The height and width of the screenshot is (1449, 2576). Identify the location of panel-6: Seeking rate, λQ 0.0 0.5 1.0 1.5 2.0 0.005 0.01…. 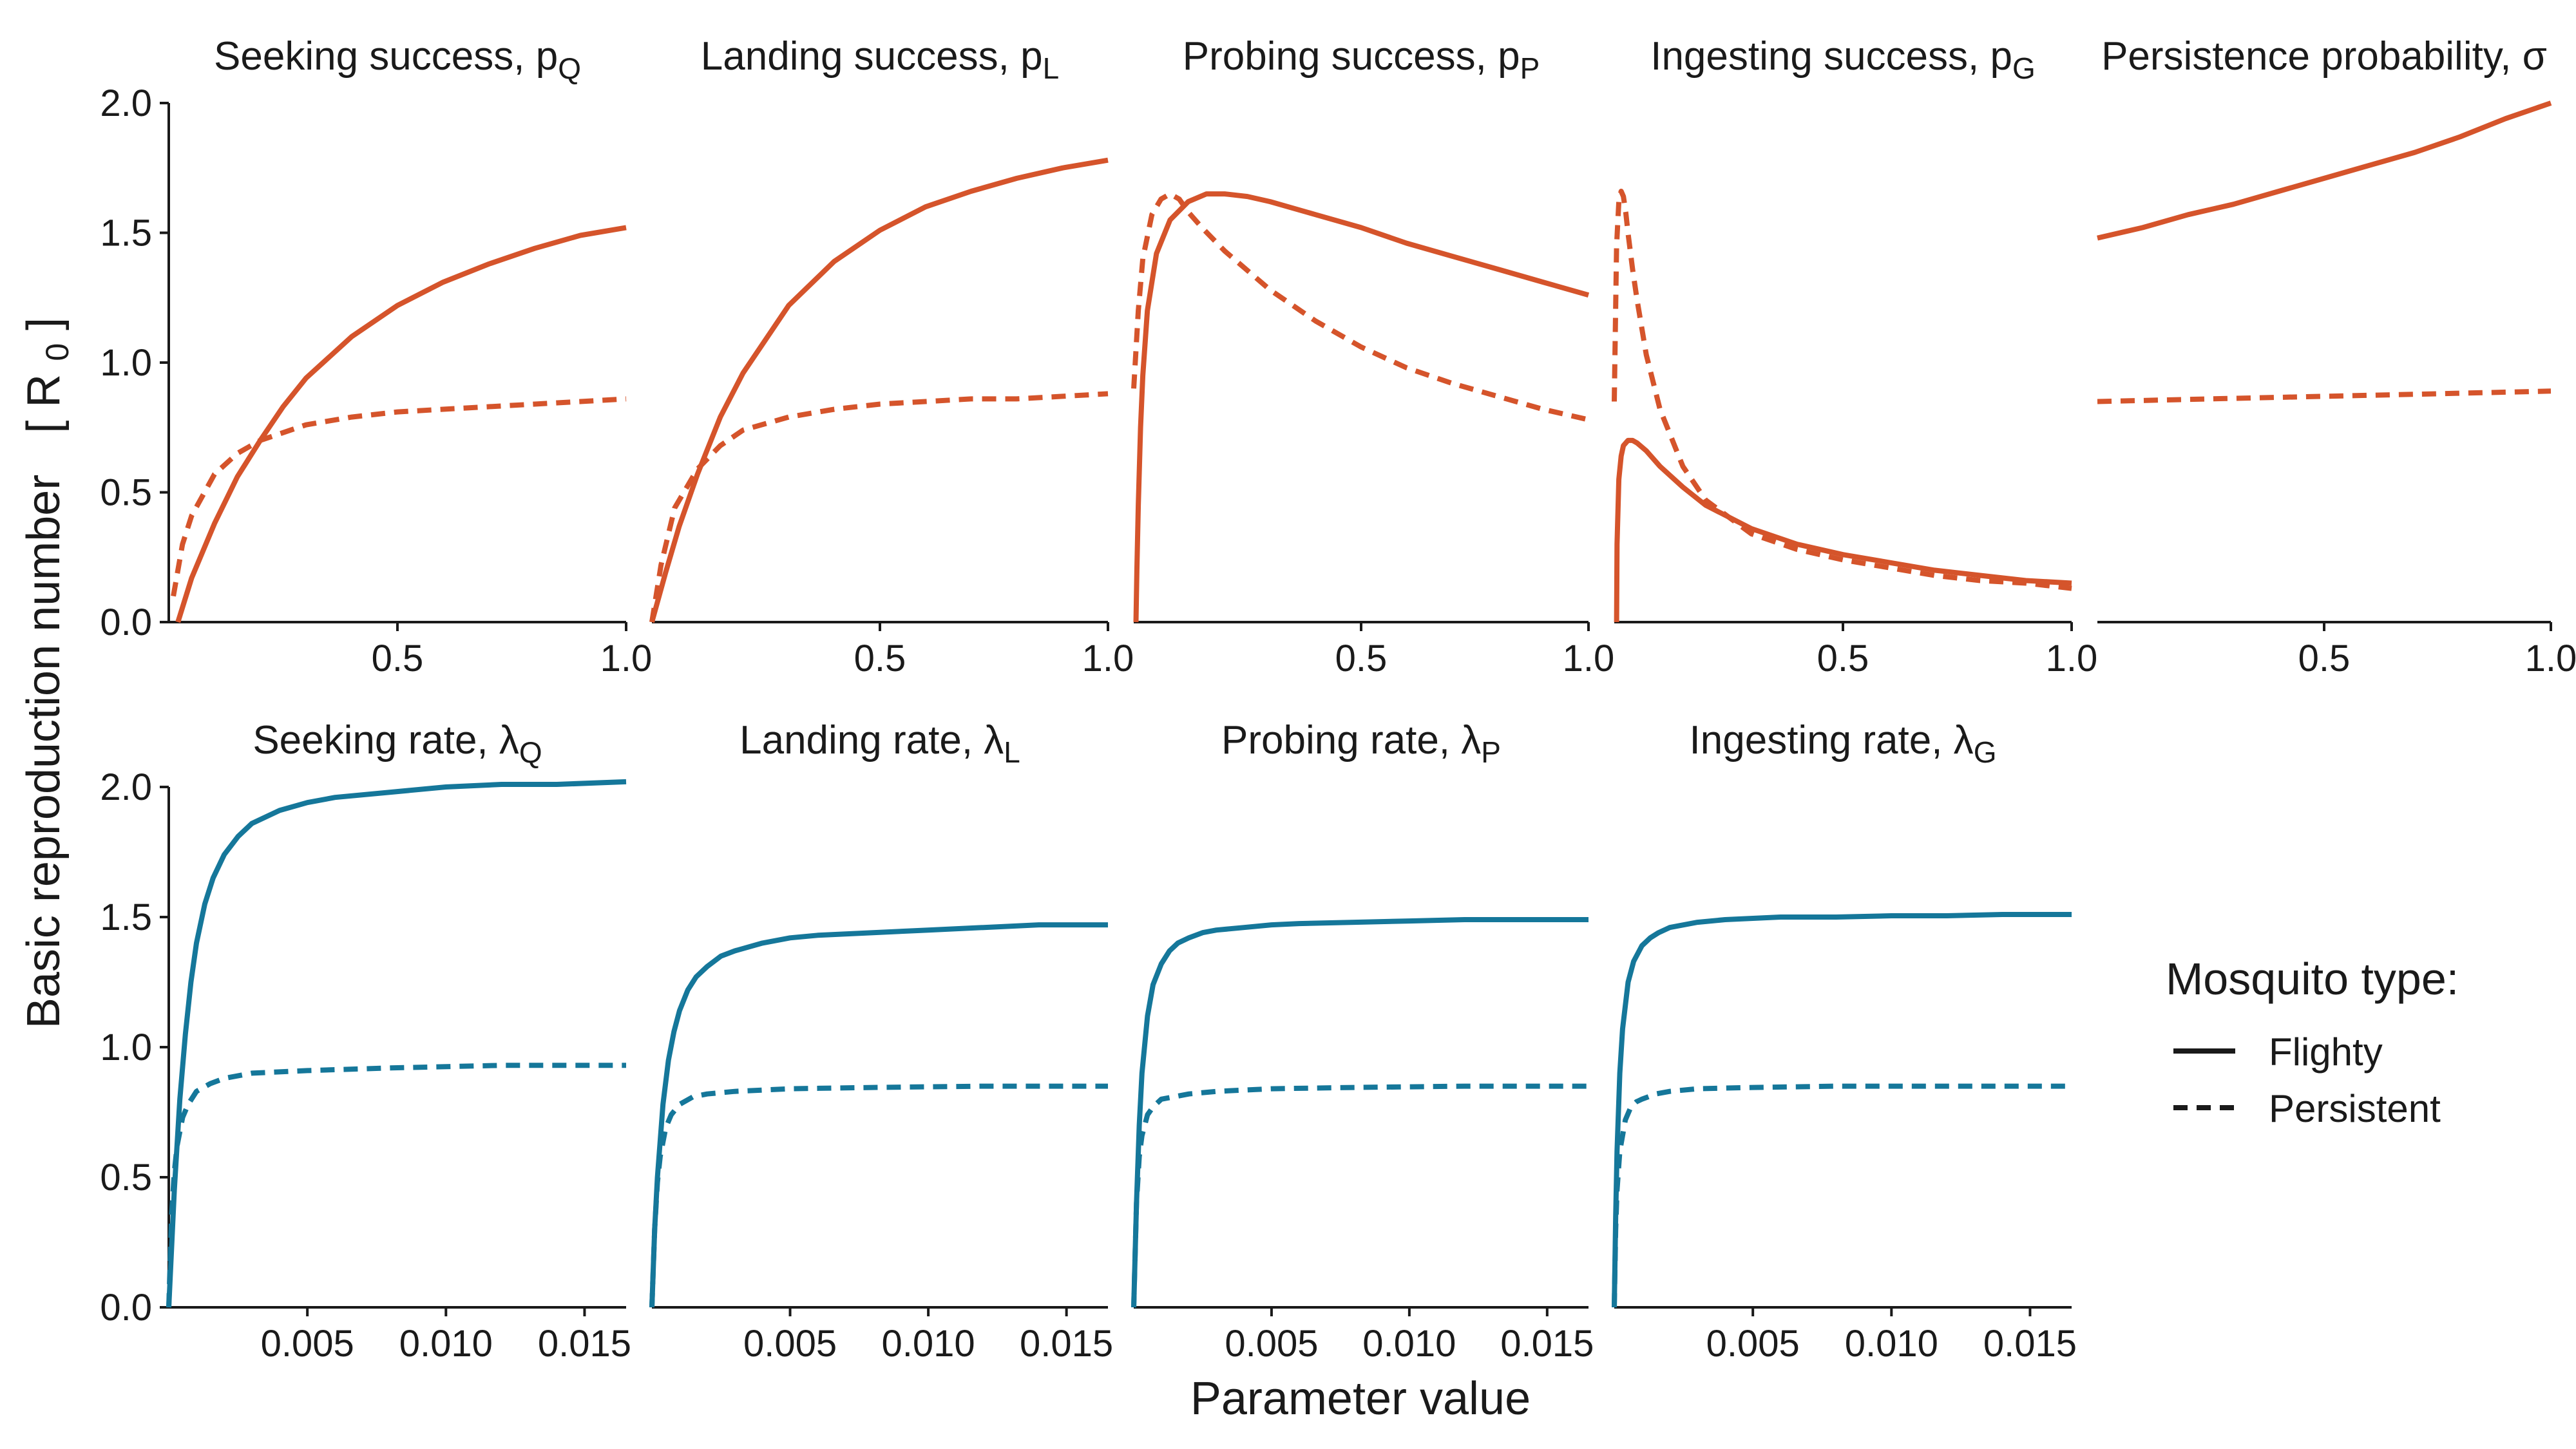
(365, 1041).